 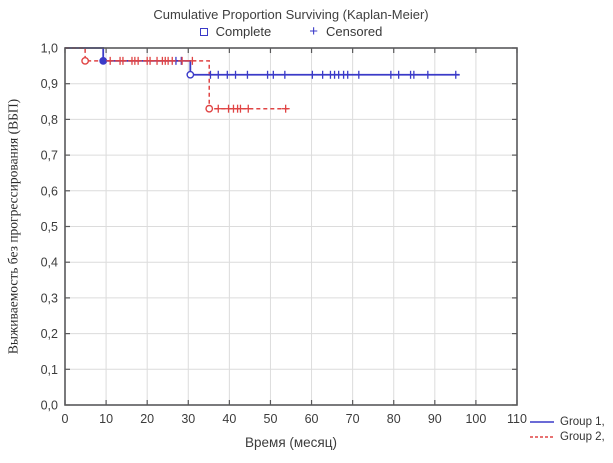 I want to click on group2-line-sample-icon, so click(x=542, y=437).